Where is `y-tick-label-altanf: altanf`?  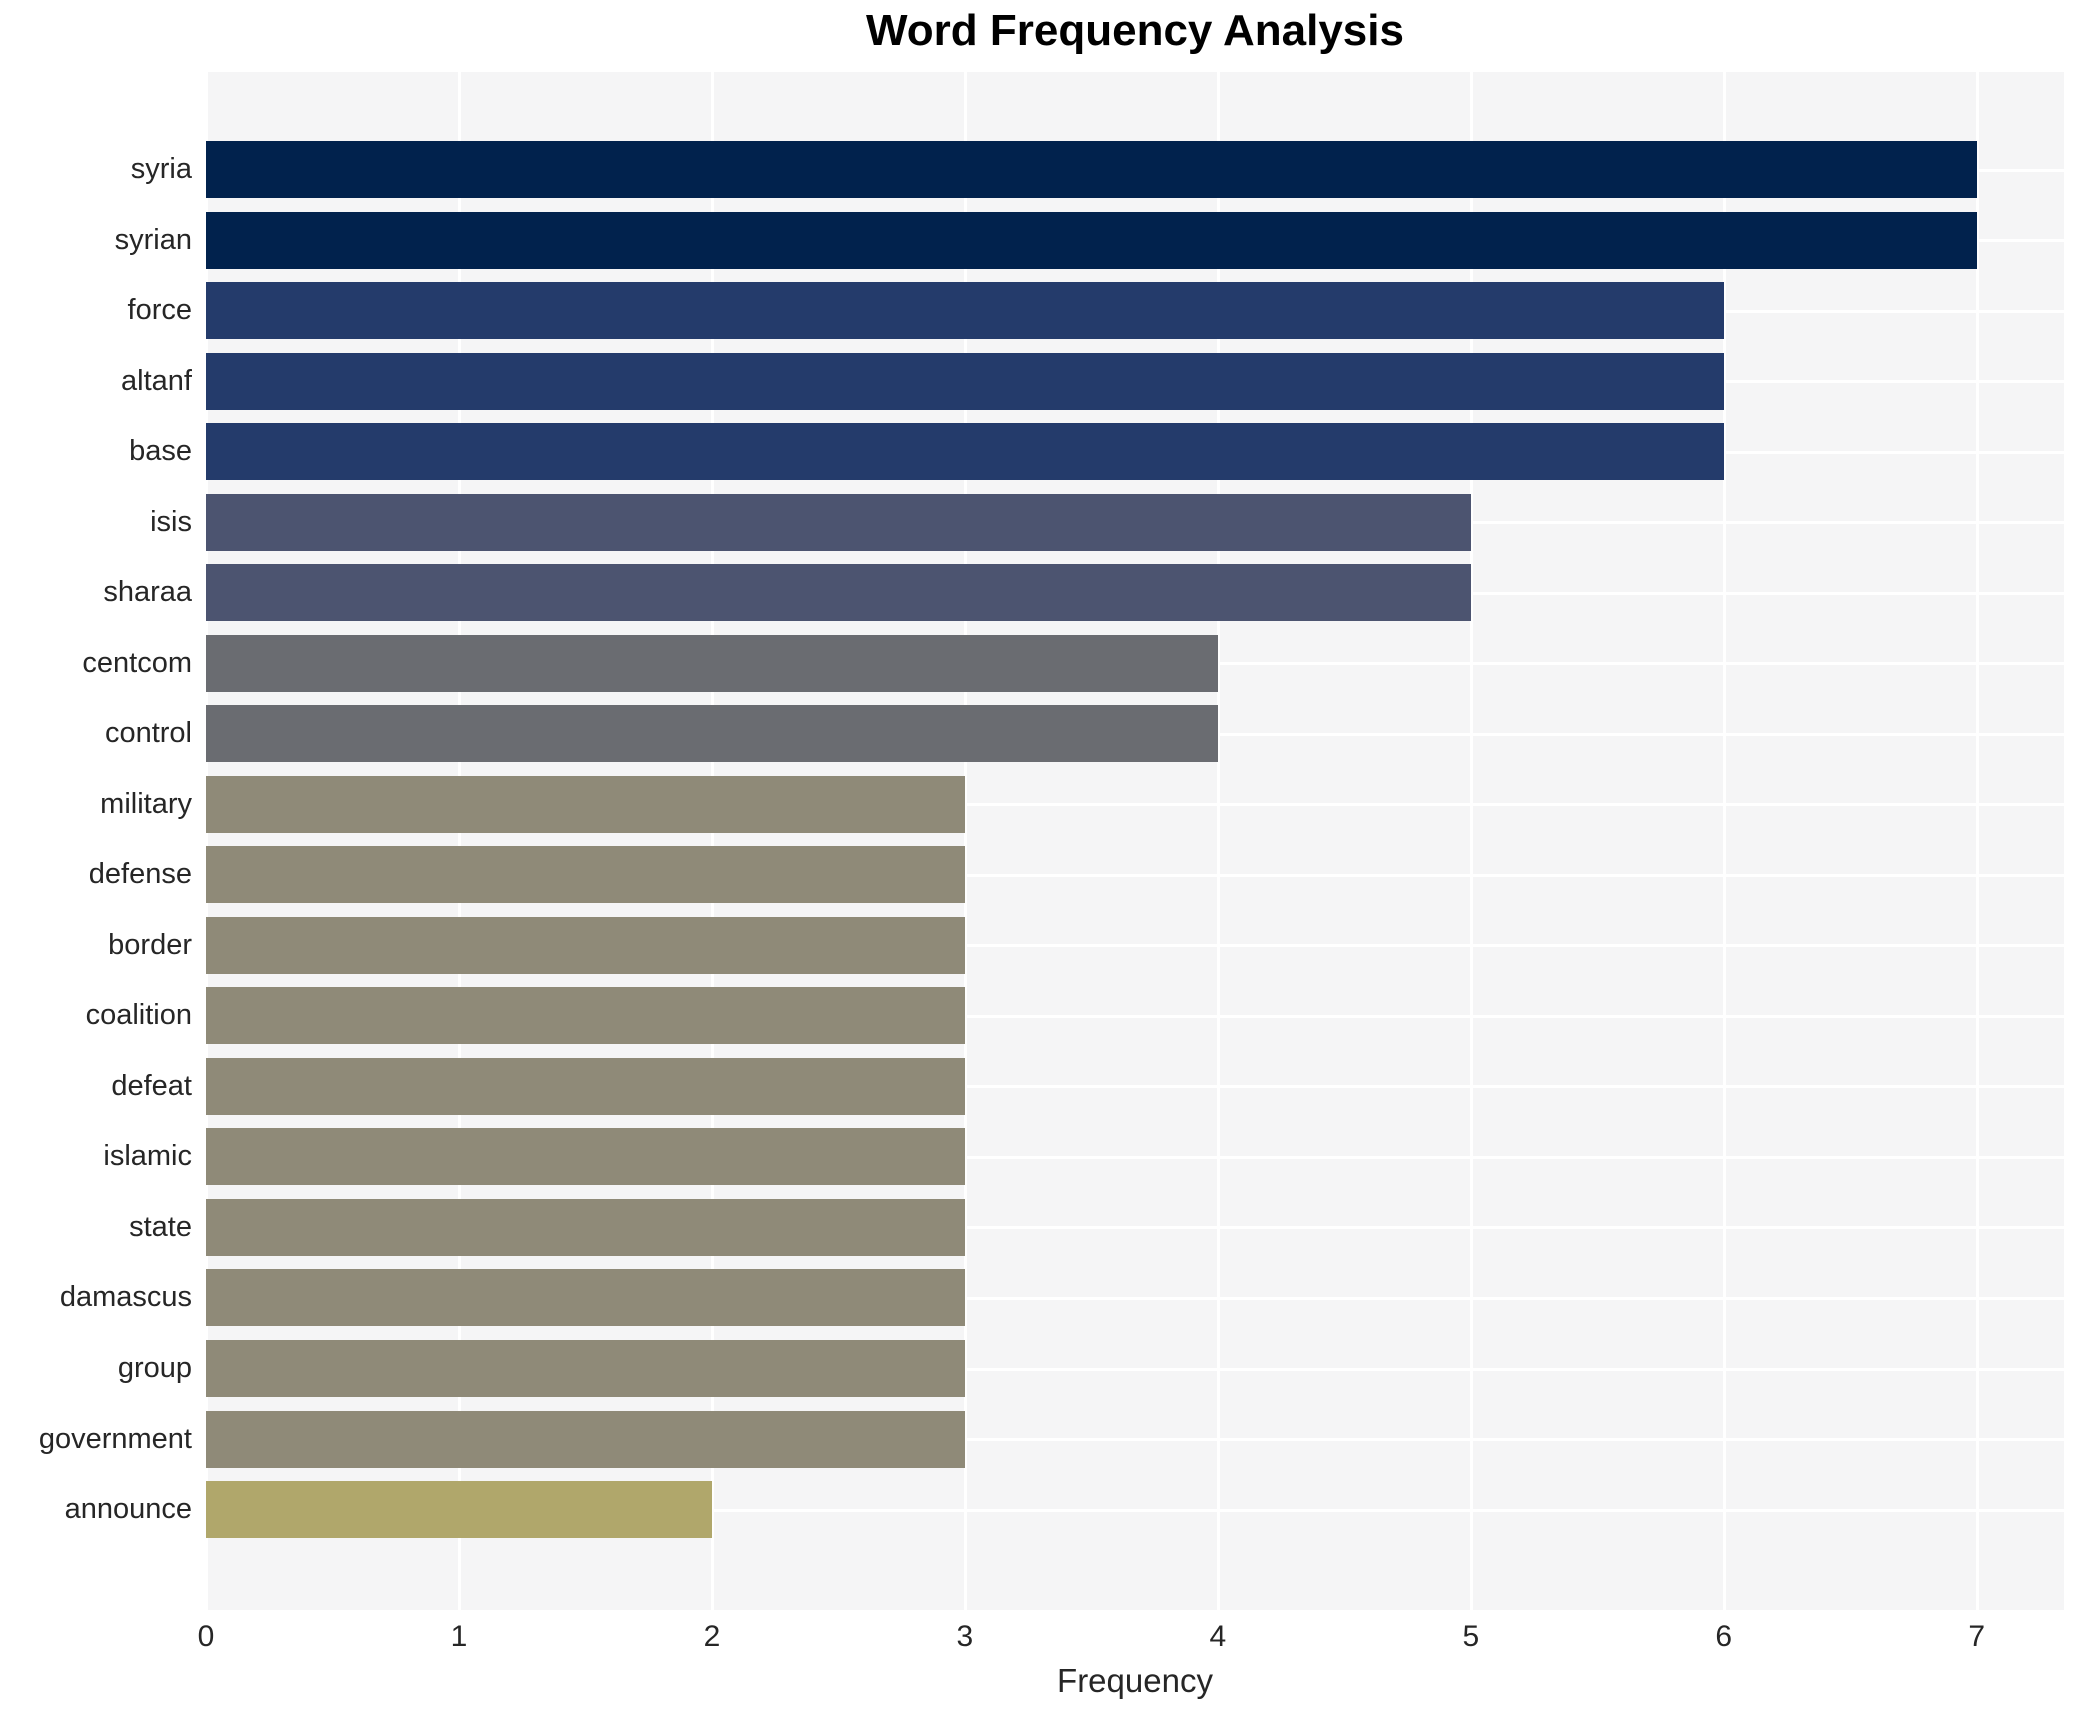 y-tick-label-altanf: altanf is located at coordinates (156, 380).